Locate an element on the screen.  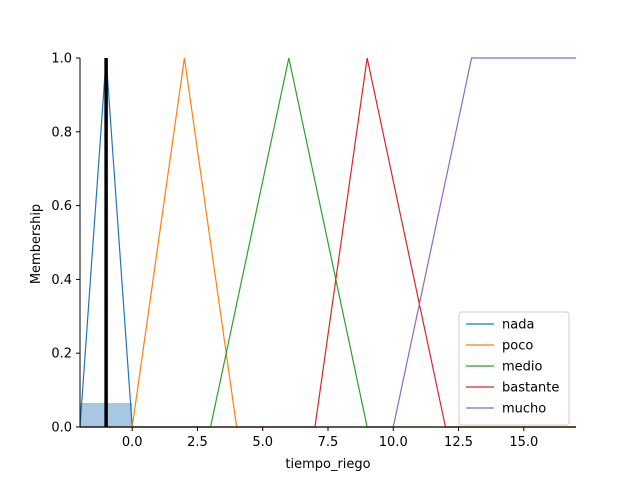
x-tick-label: 2.5 is located at coordinates (197, 442).